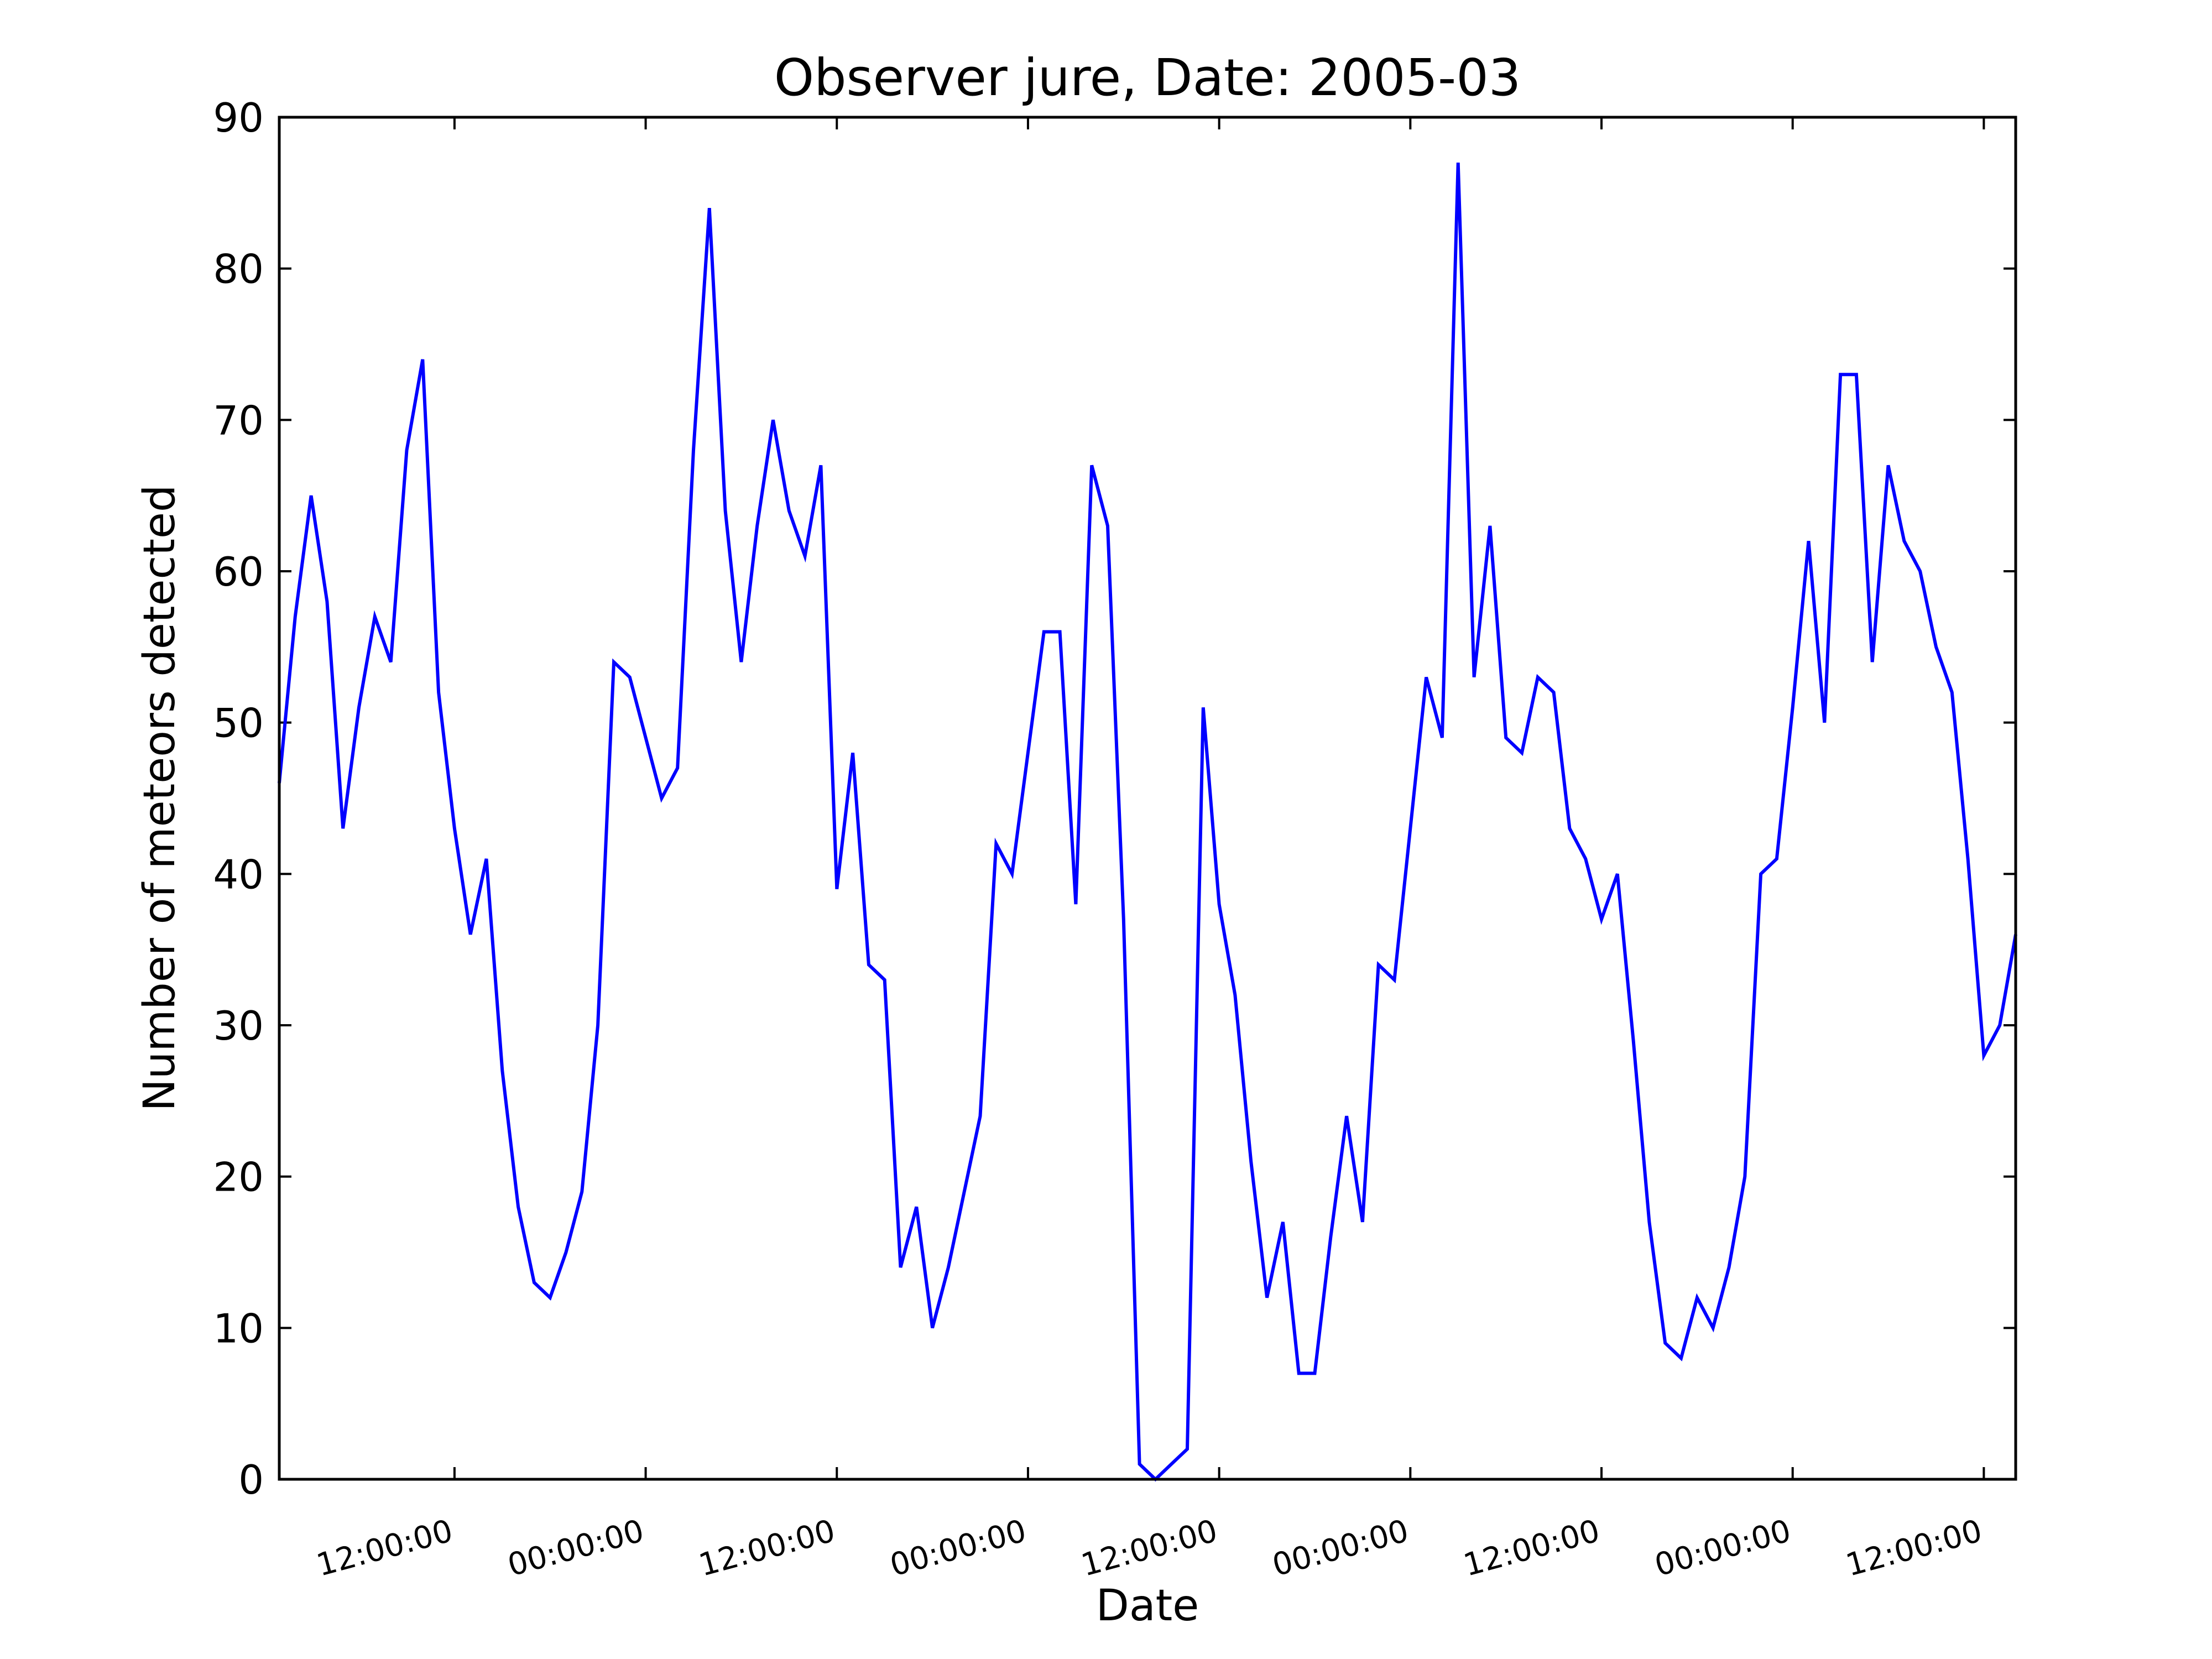 Image resolution: width=2212 pixels, height=1659 pixels. What do you see at coordinates (239, 118) in the screenshot?
I see `y-tick-label-9: 90` at bounding box center [239, 118].